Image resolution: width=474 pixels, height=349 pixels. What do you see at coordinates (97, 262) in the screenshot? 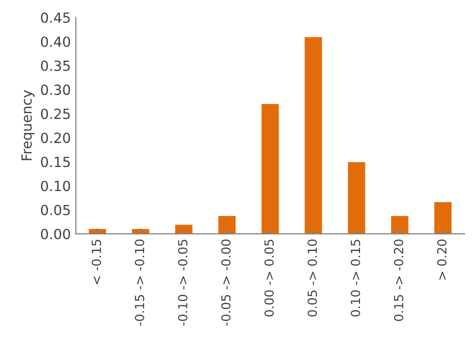
I see `x-tick-label: < -0.15` at bounding box center [97, 262].